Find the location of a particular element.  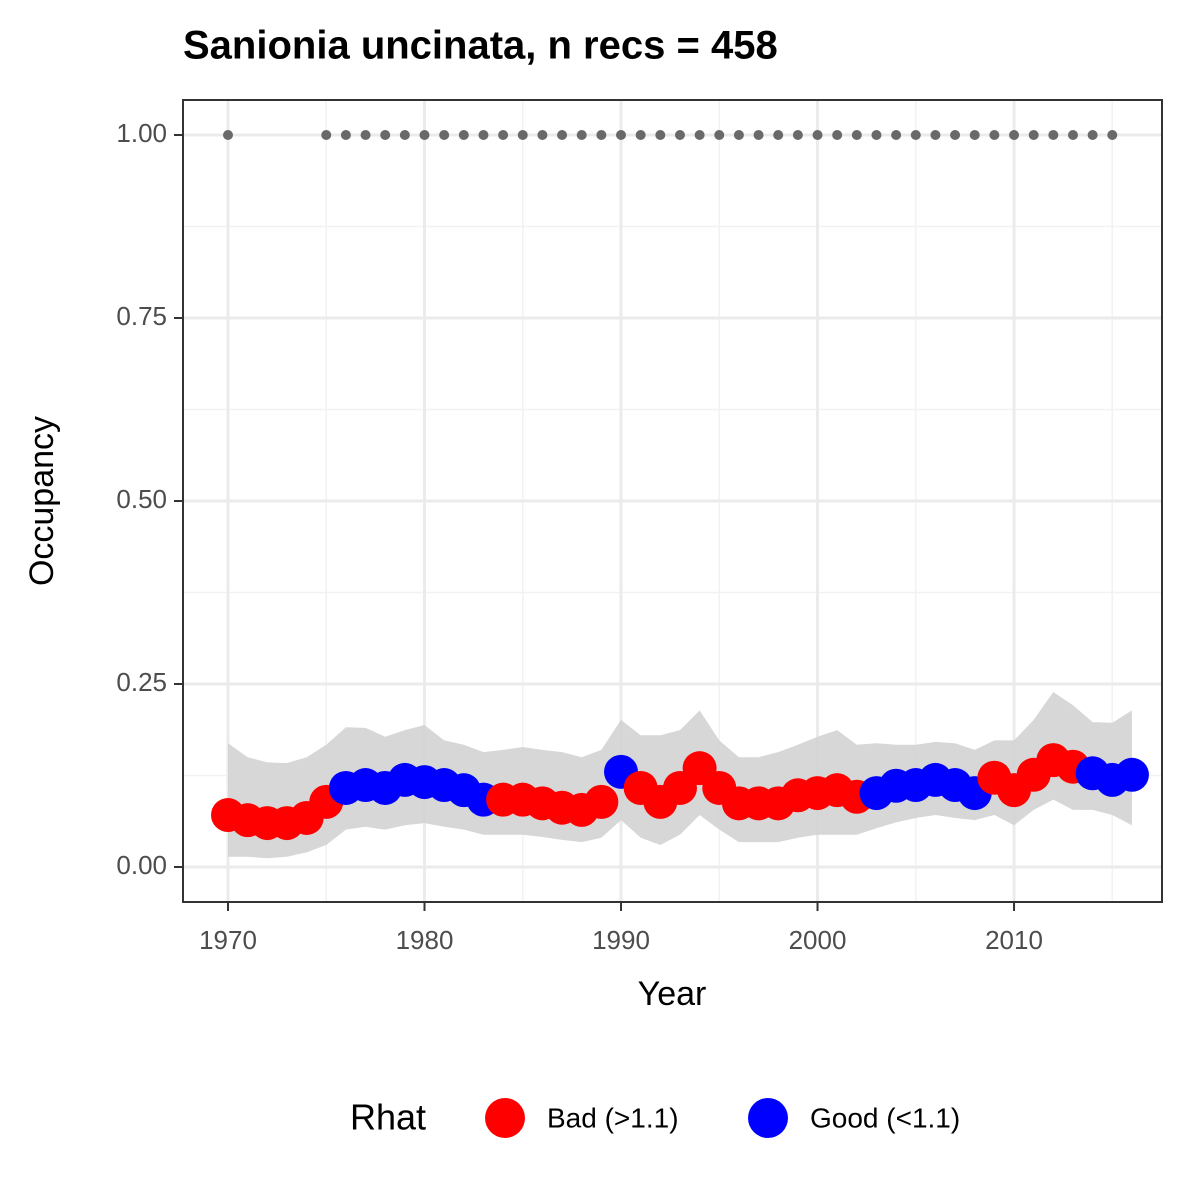

x-tick-label: 1990 is located at coordinates (621, 940).